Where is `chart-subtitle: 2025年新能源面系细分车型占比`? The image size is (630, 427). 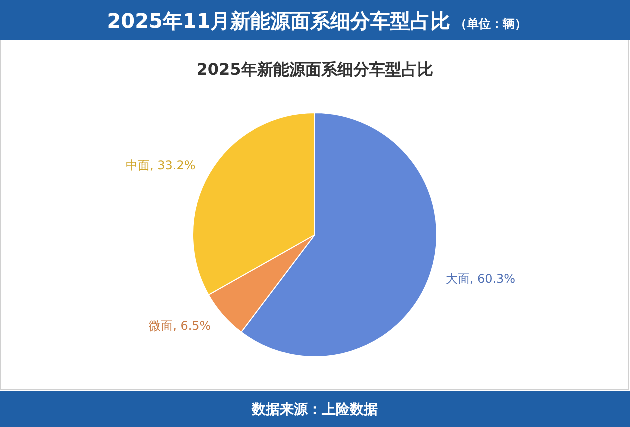 chart-subtitle: 2025年新能源面系细分车型占比 is located at coordinates (315, 69).